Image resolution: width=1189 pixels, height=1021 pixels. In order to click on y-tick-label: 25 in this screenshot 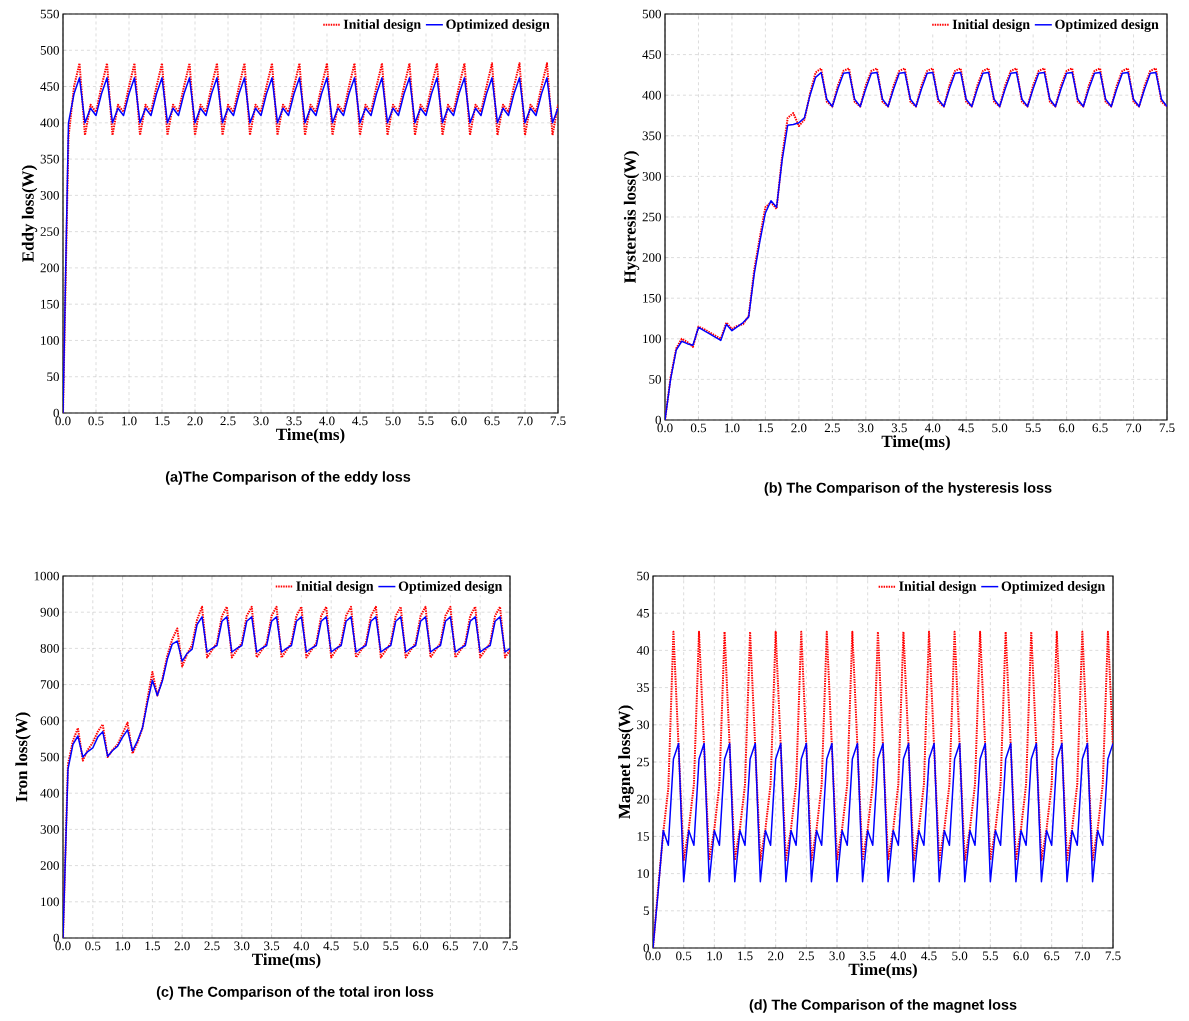, I will do `click(643, 762)`.